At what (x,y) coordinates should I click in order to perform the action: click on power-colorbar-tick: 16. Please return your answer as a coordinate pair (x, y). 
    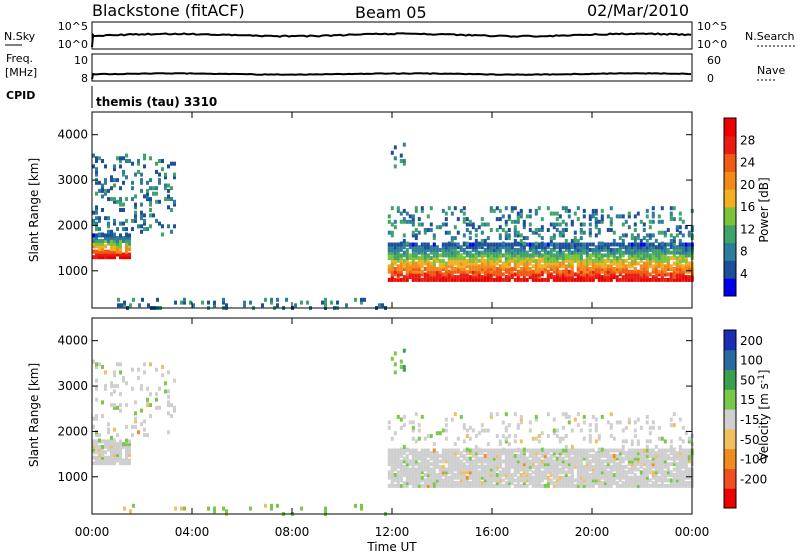
    Looking at the image, I should click on (747, 207).